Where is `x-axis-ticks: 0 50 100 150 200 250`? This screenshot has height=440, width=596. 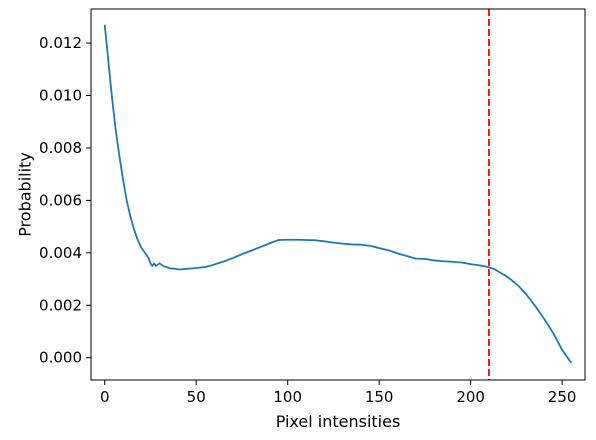 x-axis-ticks: 0 50 100 150 200 250 is located at coordinates (338, 393).